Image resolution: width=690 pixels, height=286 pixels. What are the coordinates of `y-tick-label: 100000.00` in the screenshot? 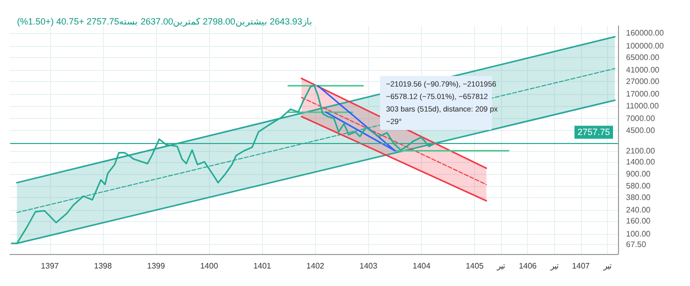 It's located at (645, 45).